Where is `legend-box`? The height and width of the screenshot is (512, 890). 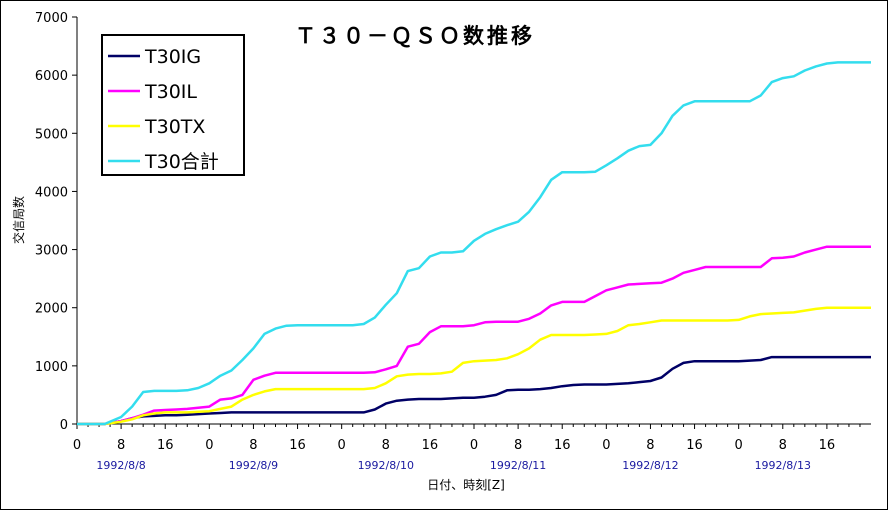 legend-box is located at coordinates (173, 105).